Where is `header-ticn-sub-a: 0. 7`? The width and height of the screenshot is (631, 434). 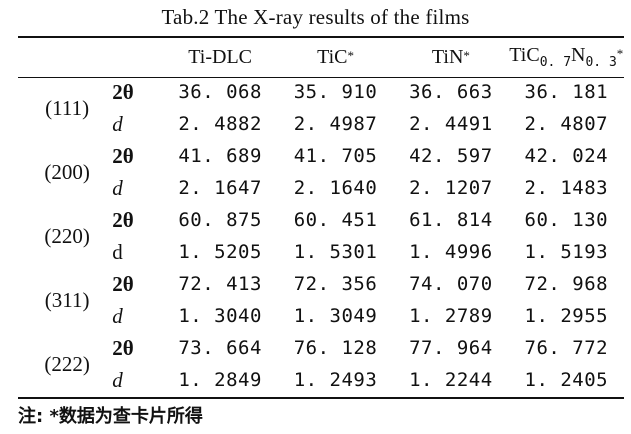
header-ticn-sub-a: 0. 7 is located at coordinates (555, 62).